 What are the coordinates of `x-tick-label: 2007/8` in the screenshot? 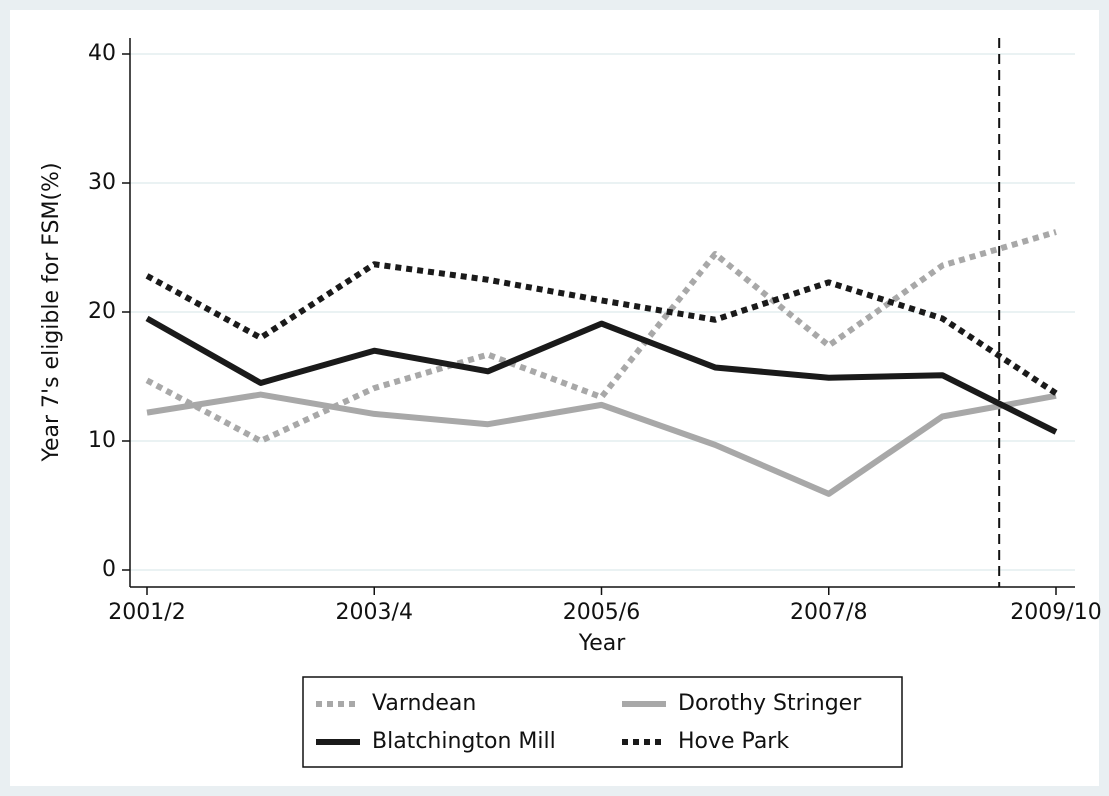 It's located at (828, 612).